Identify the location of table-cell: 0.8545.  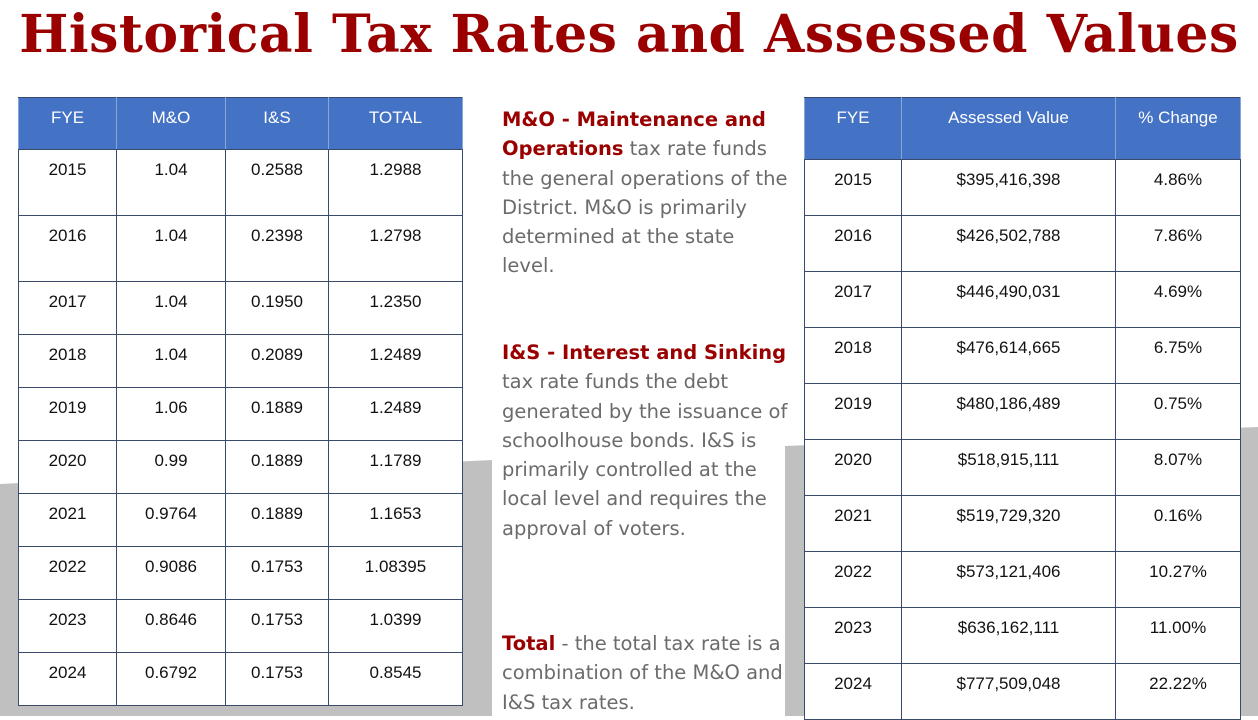
(395, 679).